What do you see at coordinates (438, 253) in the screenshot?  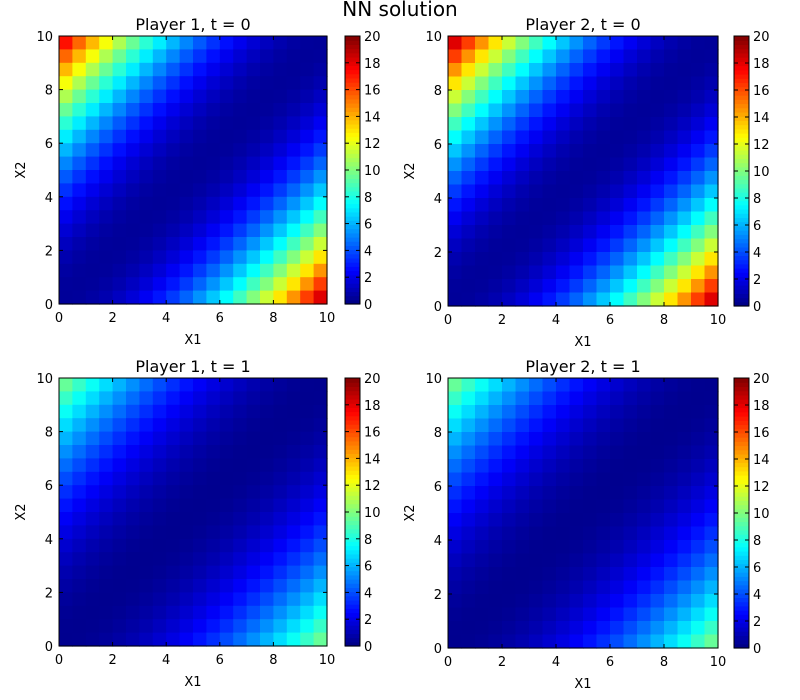 I see `y-tick-label: 2` at bounding box center [438, 253].